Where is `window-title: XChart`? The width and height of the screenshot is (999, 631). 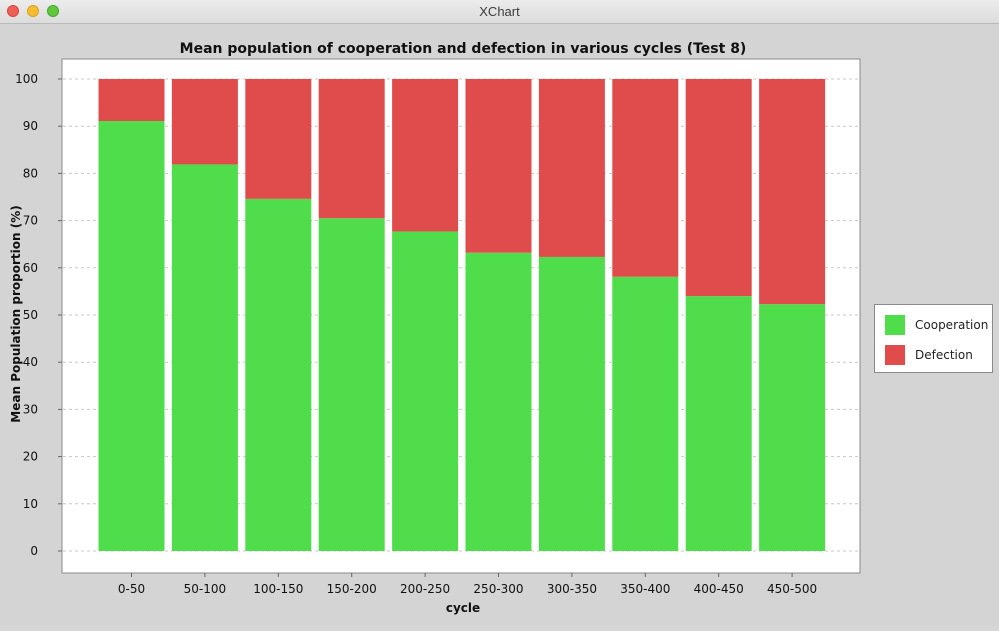
window-title: XChart is located at coordinates (499, 11).